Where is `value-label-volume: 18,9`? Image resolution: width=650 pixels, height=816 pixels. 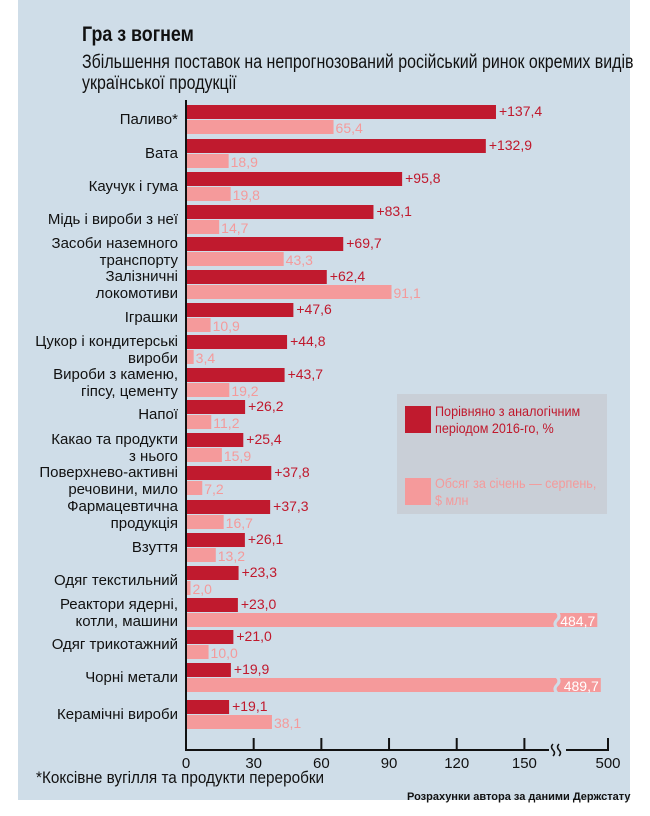 value-label-volume: 18,9 is located at coordinates (244, 162).